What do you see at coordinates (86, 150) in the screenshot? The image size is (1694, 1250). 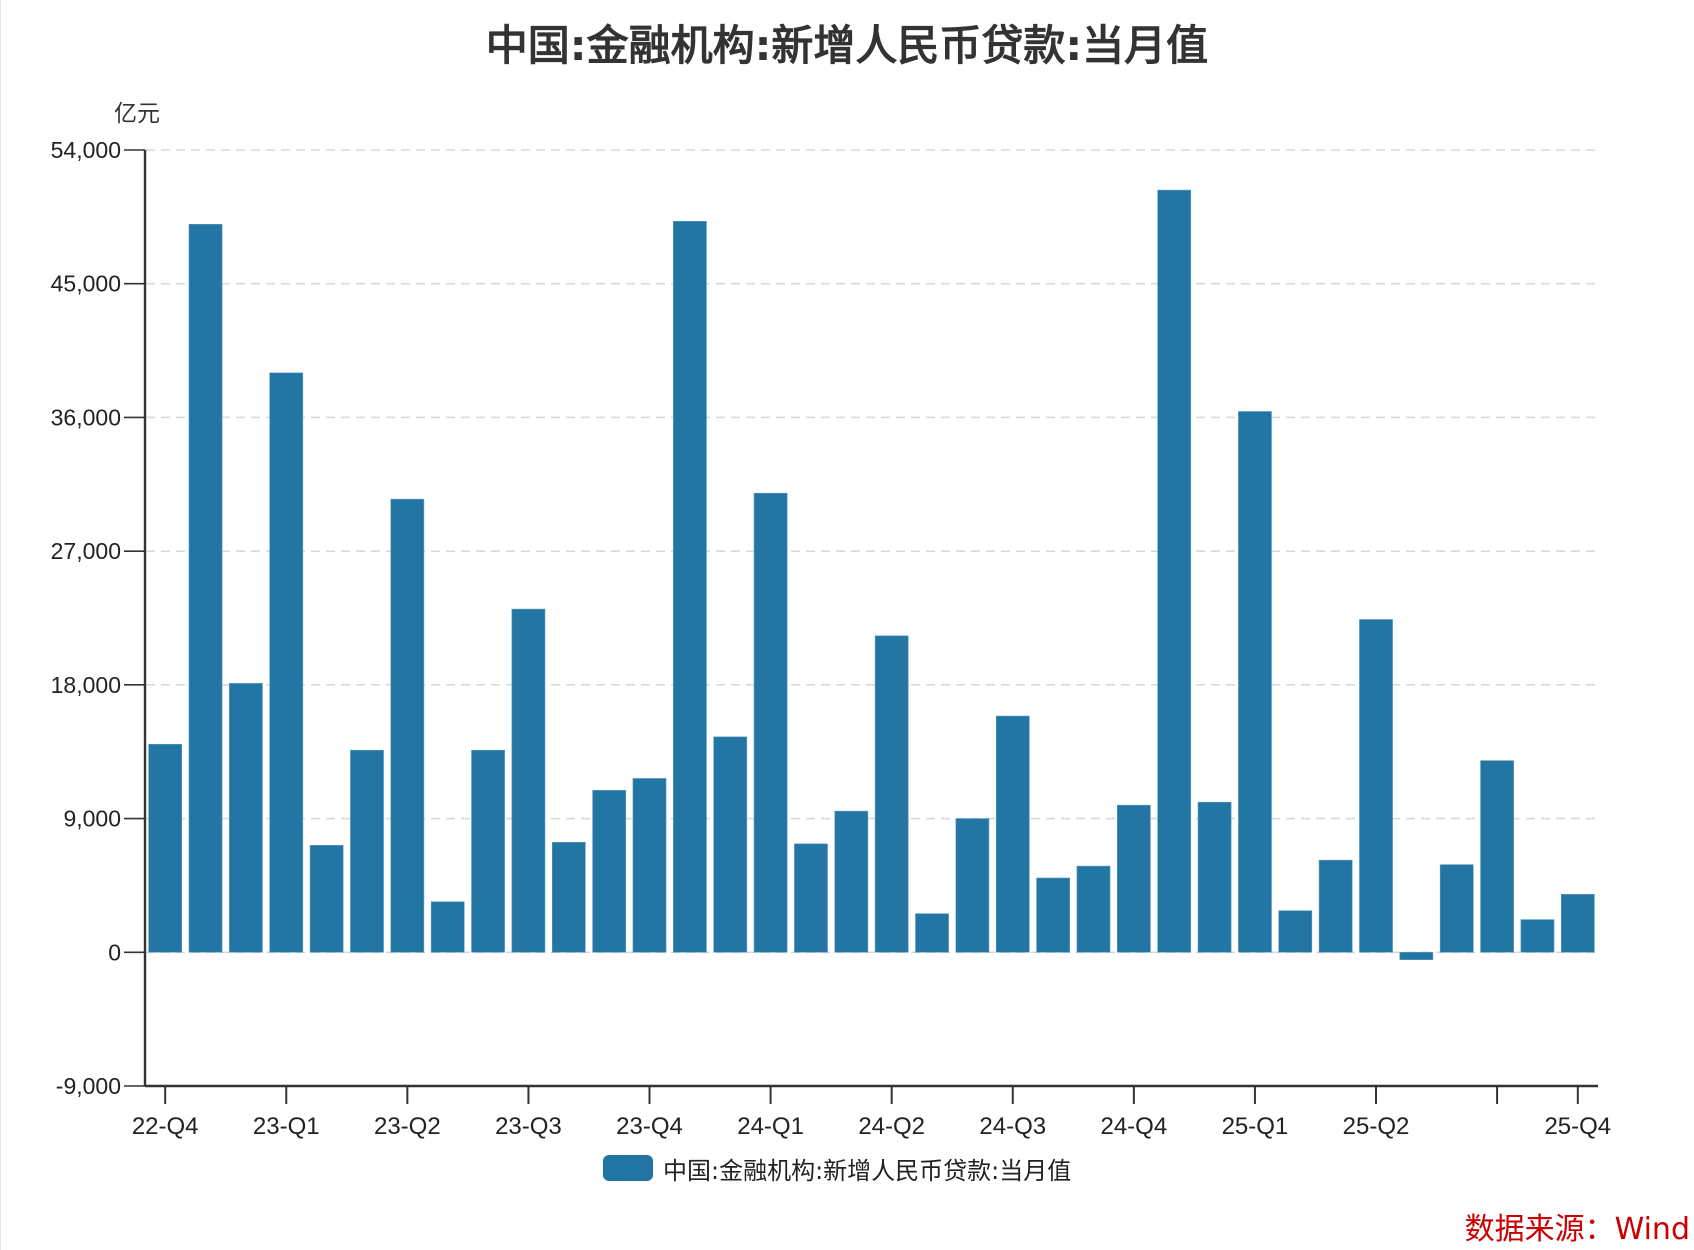 I see `y-tick-label: 54,000` at bounding box center [86, 150].